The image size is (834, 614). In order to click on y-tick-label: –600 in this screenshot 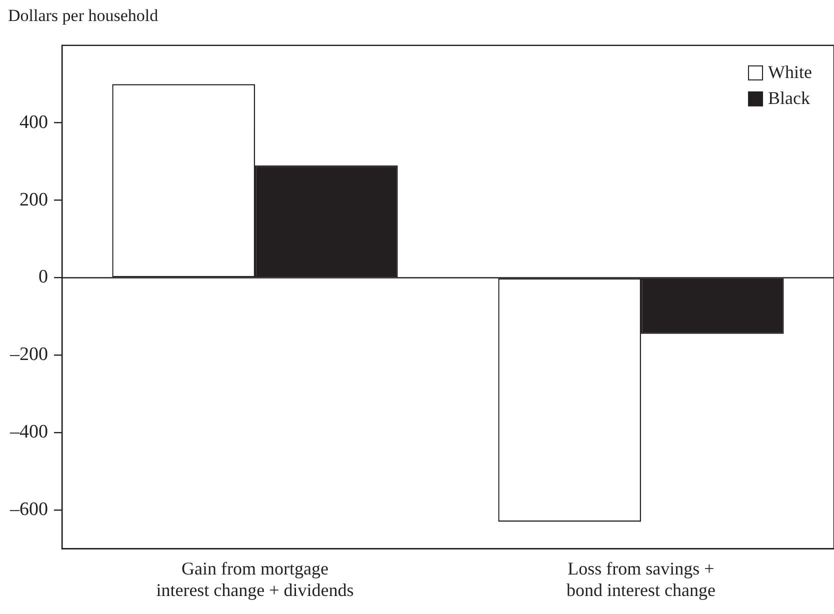, I will do `click(28, 509)`.